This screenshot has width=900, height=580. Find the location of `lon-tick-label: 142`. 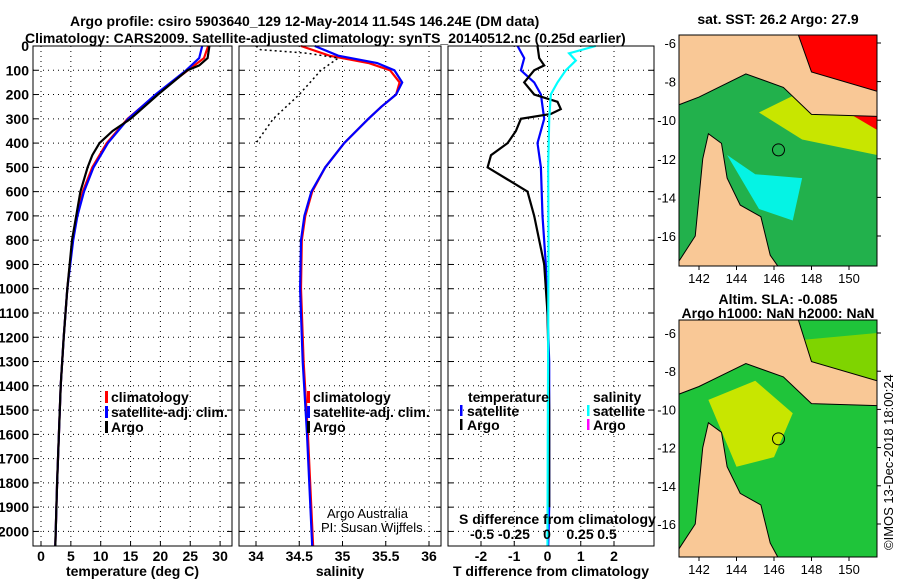

lon-tick-label: 142 is located at coordinates (699, 278).